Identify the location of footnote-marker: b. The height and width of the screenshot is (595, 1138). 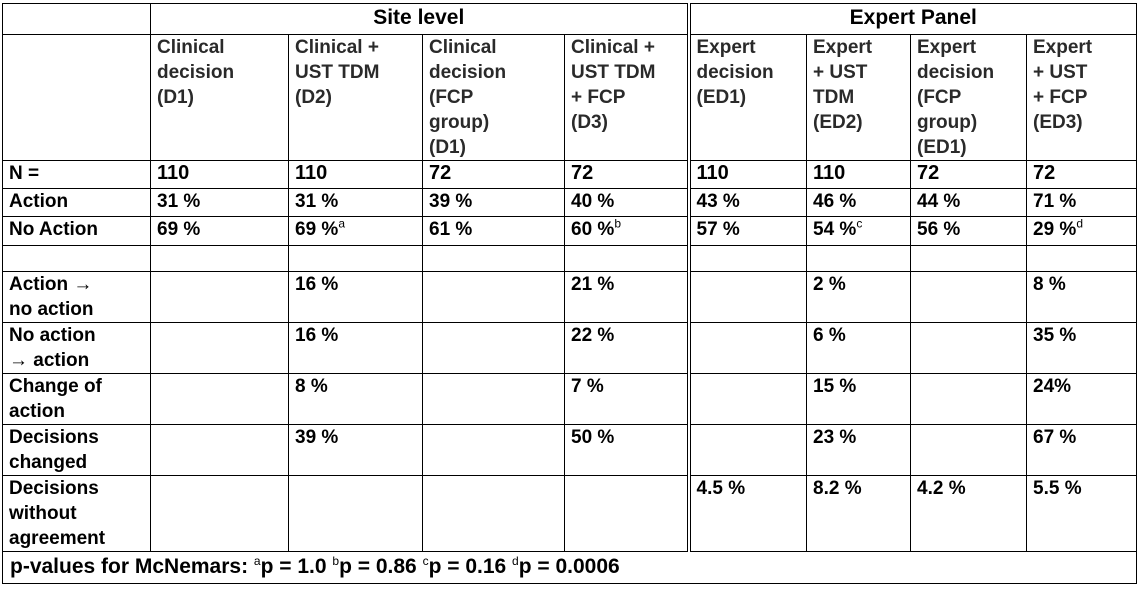
(617, 223).